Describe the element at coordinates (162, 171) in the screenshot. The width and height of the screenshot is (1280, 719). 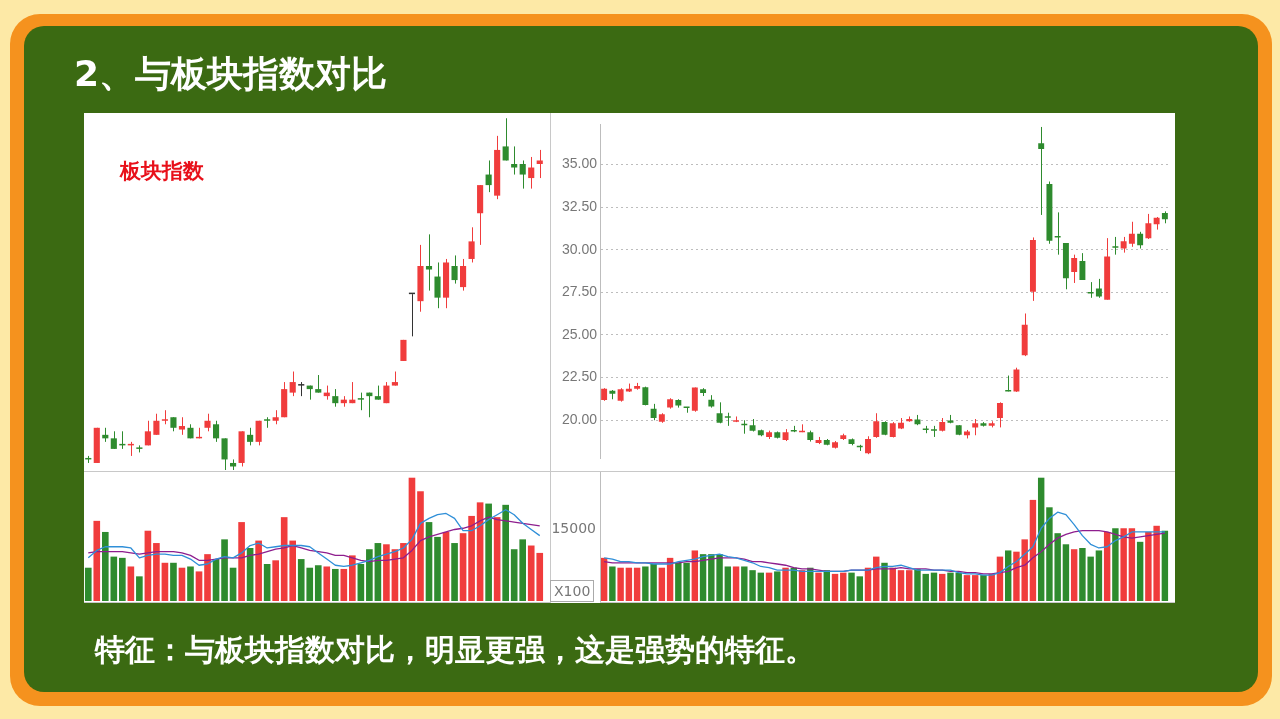
I see `annotation: 板块指数` at that location.